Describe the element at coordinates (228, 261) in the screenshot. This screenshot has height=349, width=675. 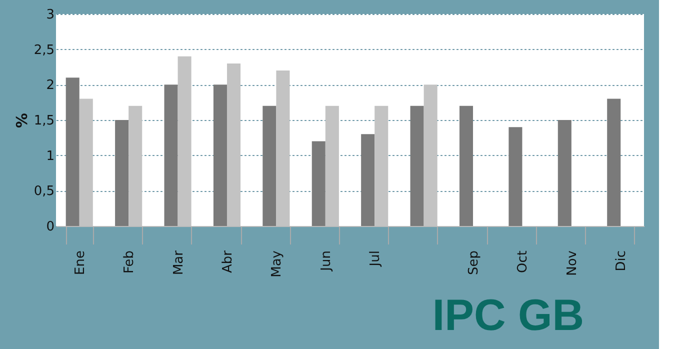
I see `x-tick-label: Abr` at that location.